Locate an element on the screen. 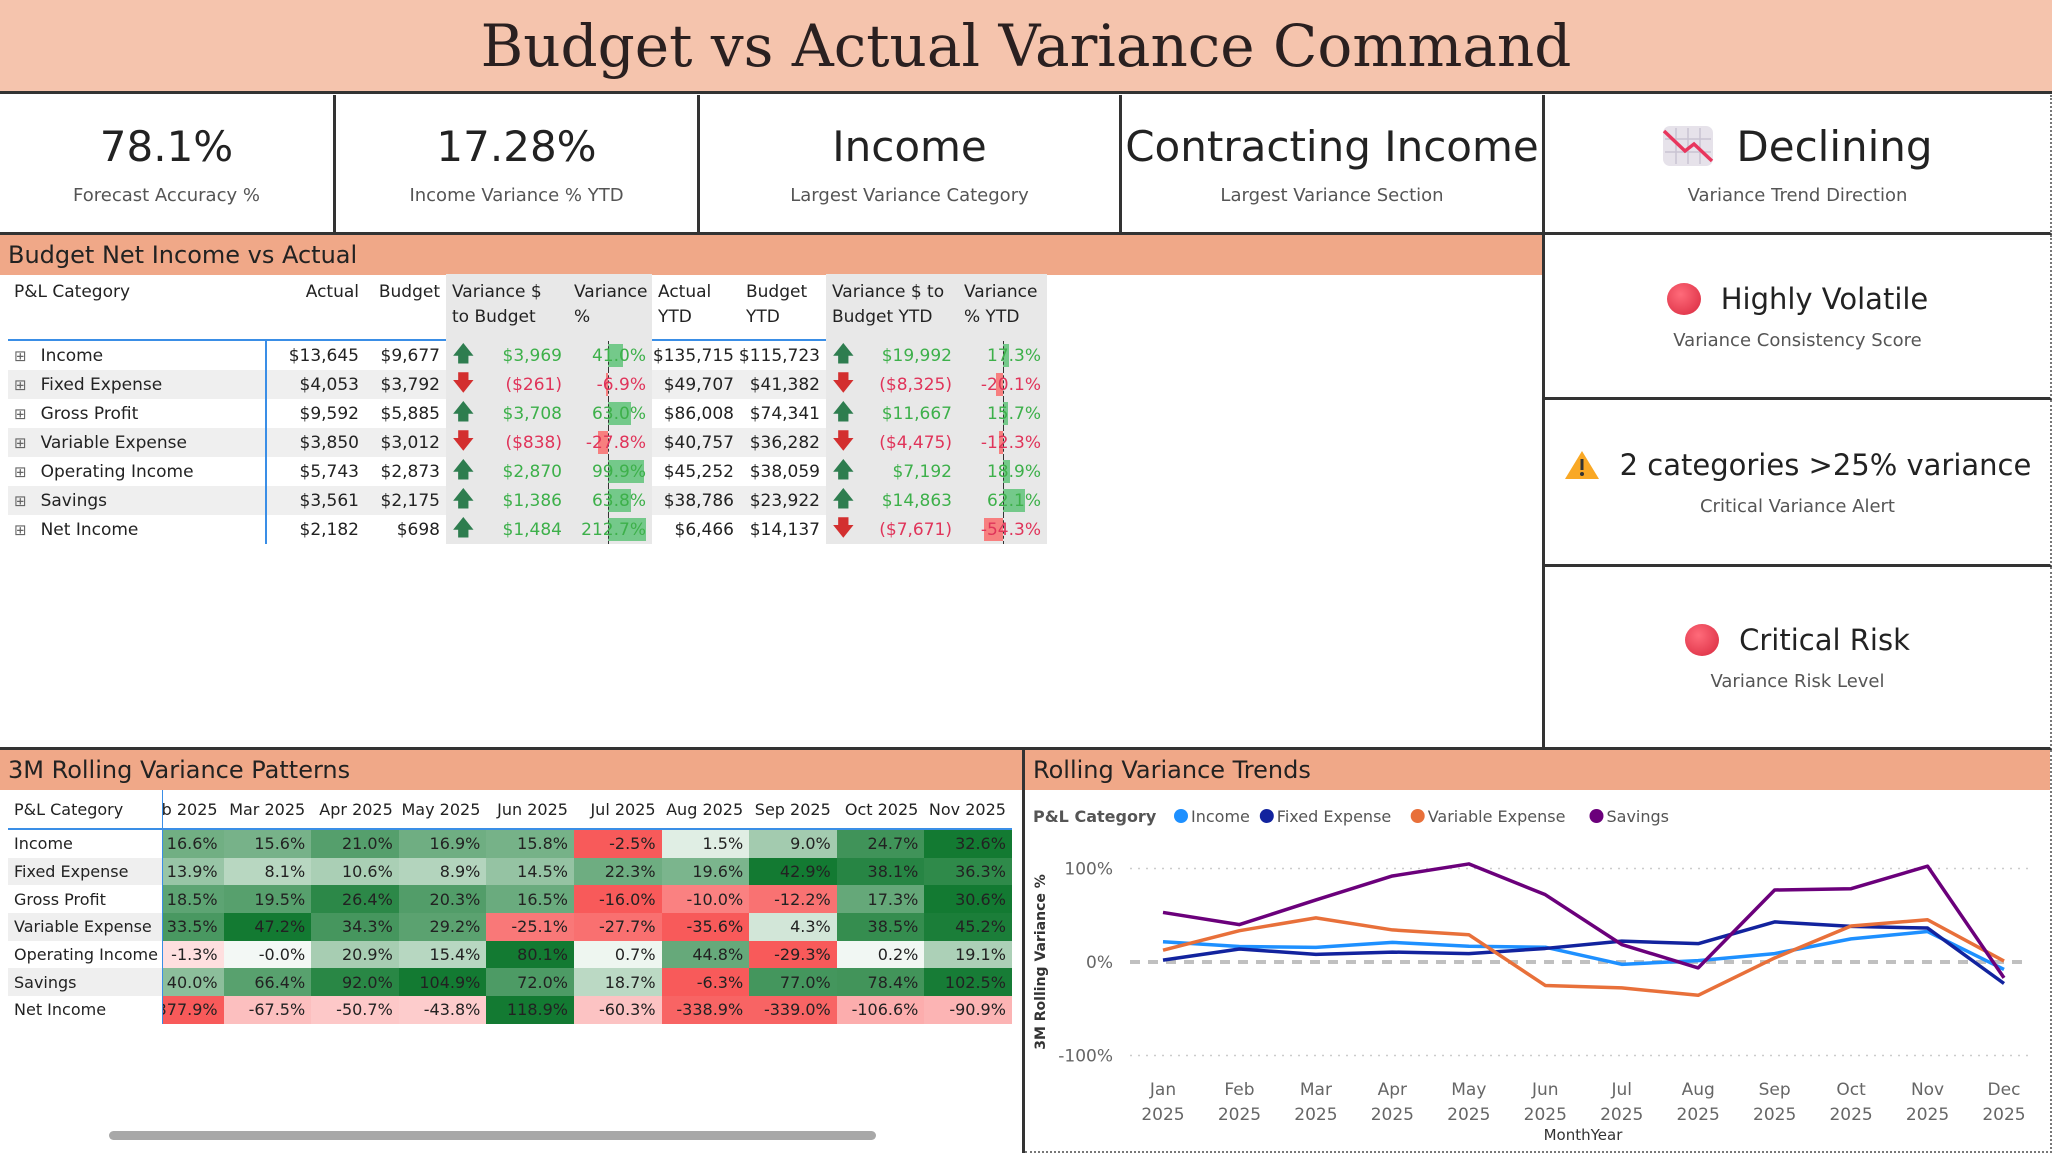 Image resolution: width=2055 pixels, height=1155 pixels. month-header: Apr 2025 is located at coordinates (356, 809).